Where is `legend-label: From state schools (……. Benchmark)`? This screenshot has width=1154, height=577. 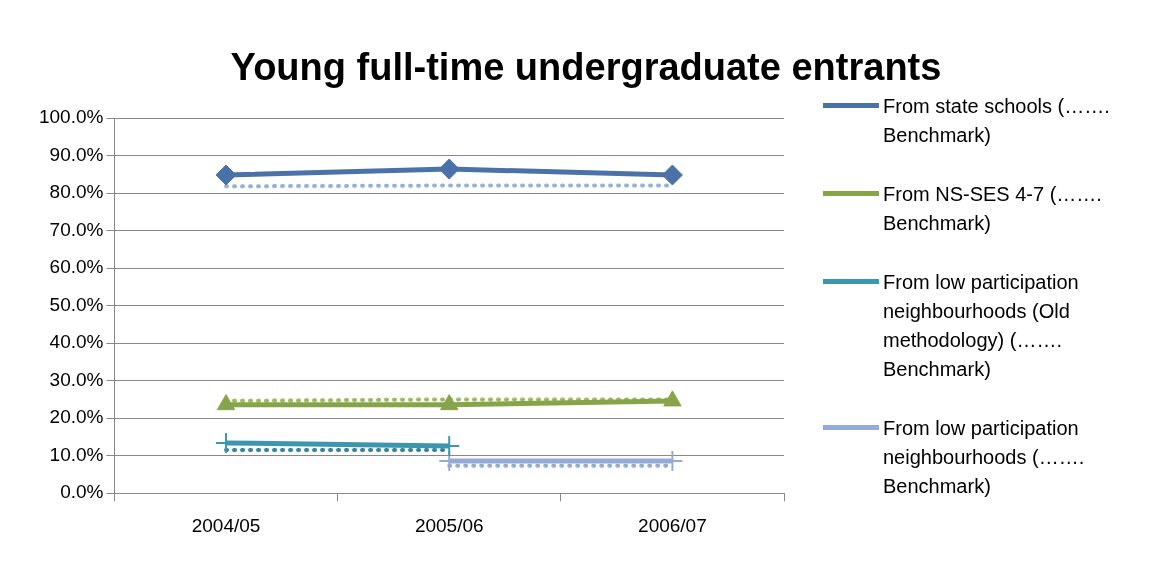 legend-label: From state schools (……. Benchmark) is located at coordinates (997, 121).